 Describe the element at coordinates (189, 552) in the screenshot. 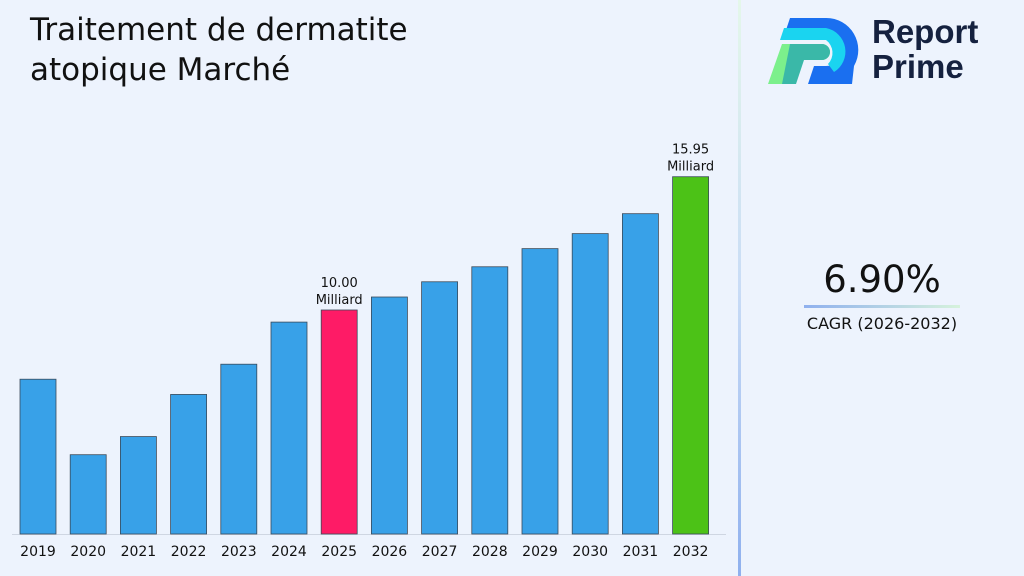

I see `x-tick-label: 2022` at that location.